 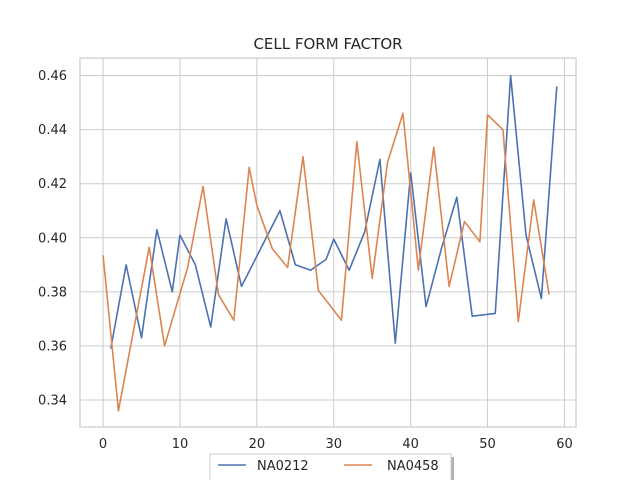 What do you see at coordinates (103, 444) in the screenshot?
I see `x-tick-label: 0` at bounding box center [103, 444].